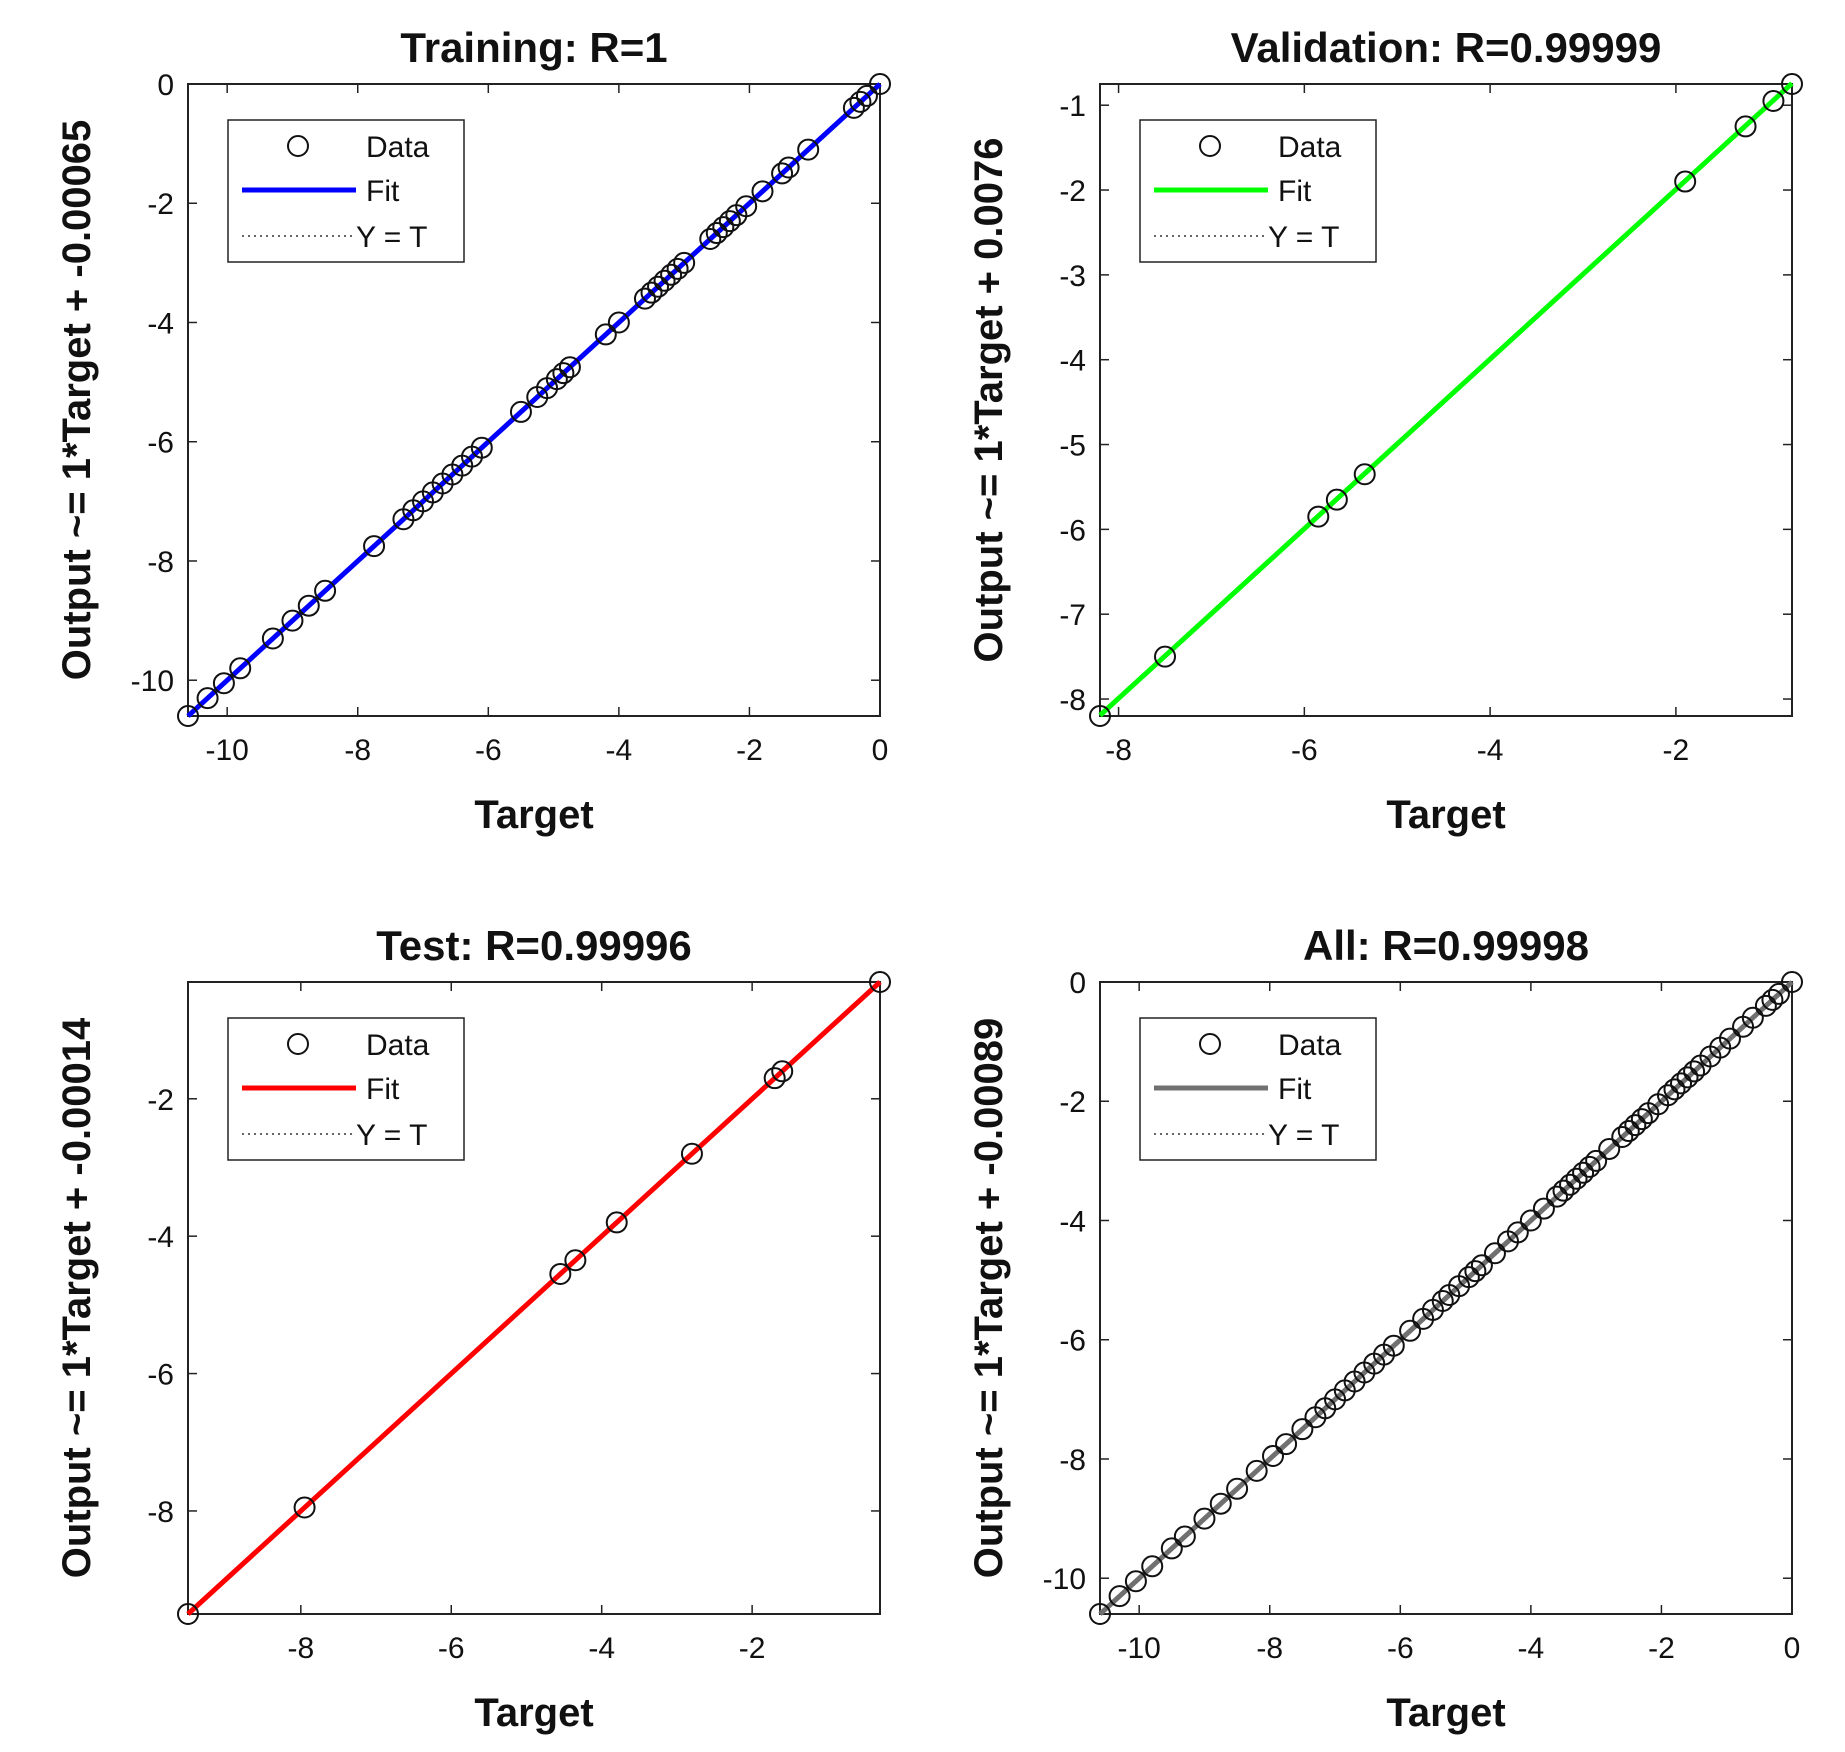 The width and height of the screenshot is (1845, 1752). Describe the element at coordinates (77, 1297) in the screenshot. I see `y-axis-label: Output ~= 1*Target + -0.00014` at that location.